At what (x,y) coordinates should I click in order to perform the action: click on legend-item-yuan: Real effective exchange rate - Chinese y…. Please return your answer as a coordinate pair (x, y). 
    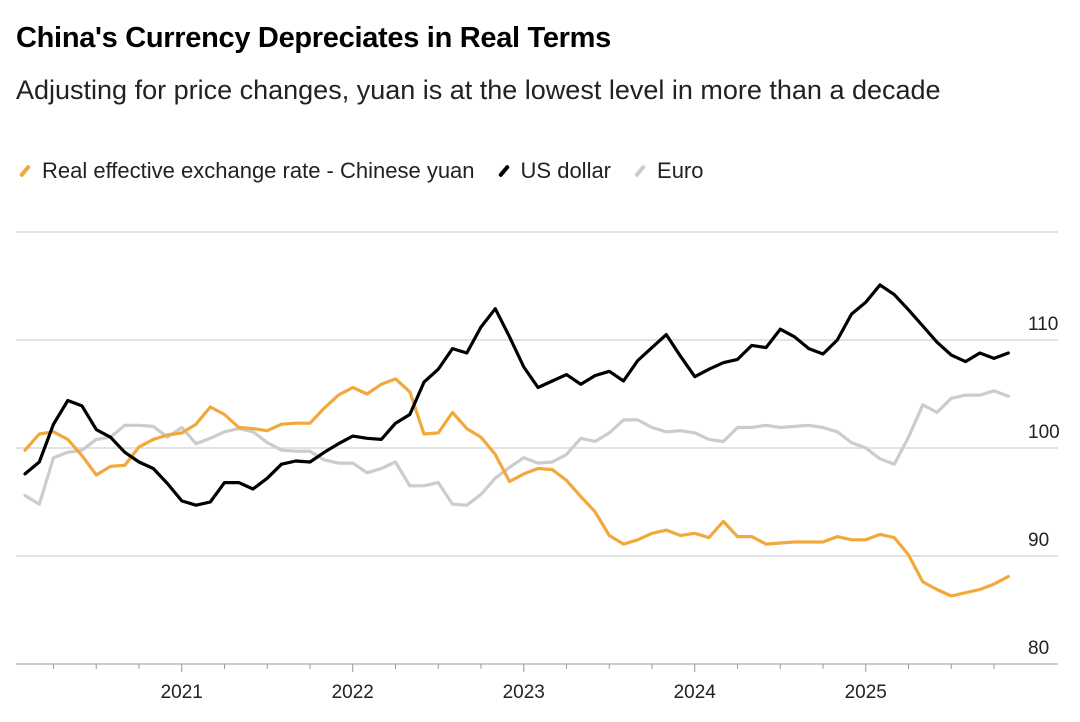
    Looking at the image, I should click on (246, 171).